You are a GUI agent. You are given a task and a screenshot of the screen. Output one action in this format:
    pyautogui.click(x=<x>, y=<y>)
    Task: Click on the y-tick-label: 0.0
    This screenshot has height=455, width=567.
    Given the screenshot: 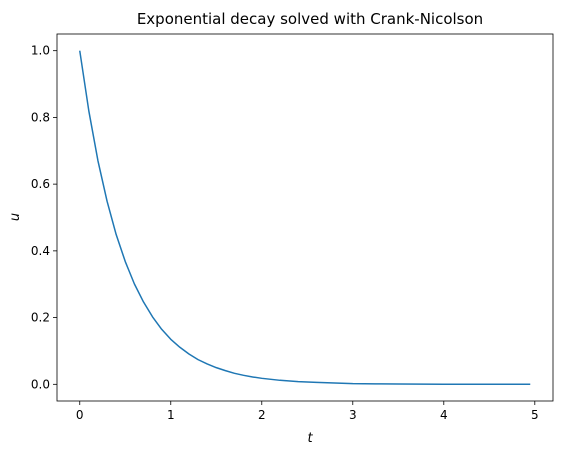 What is the action you would take?
    pyautogui.click(x=40, y=384)
    